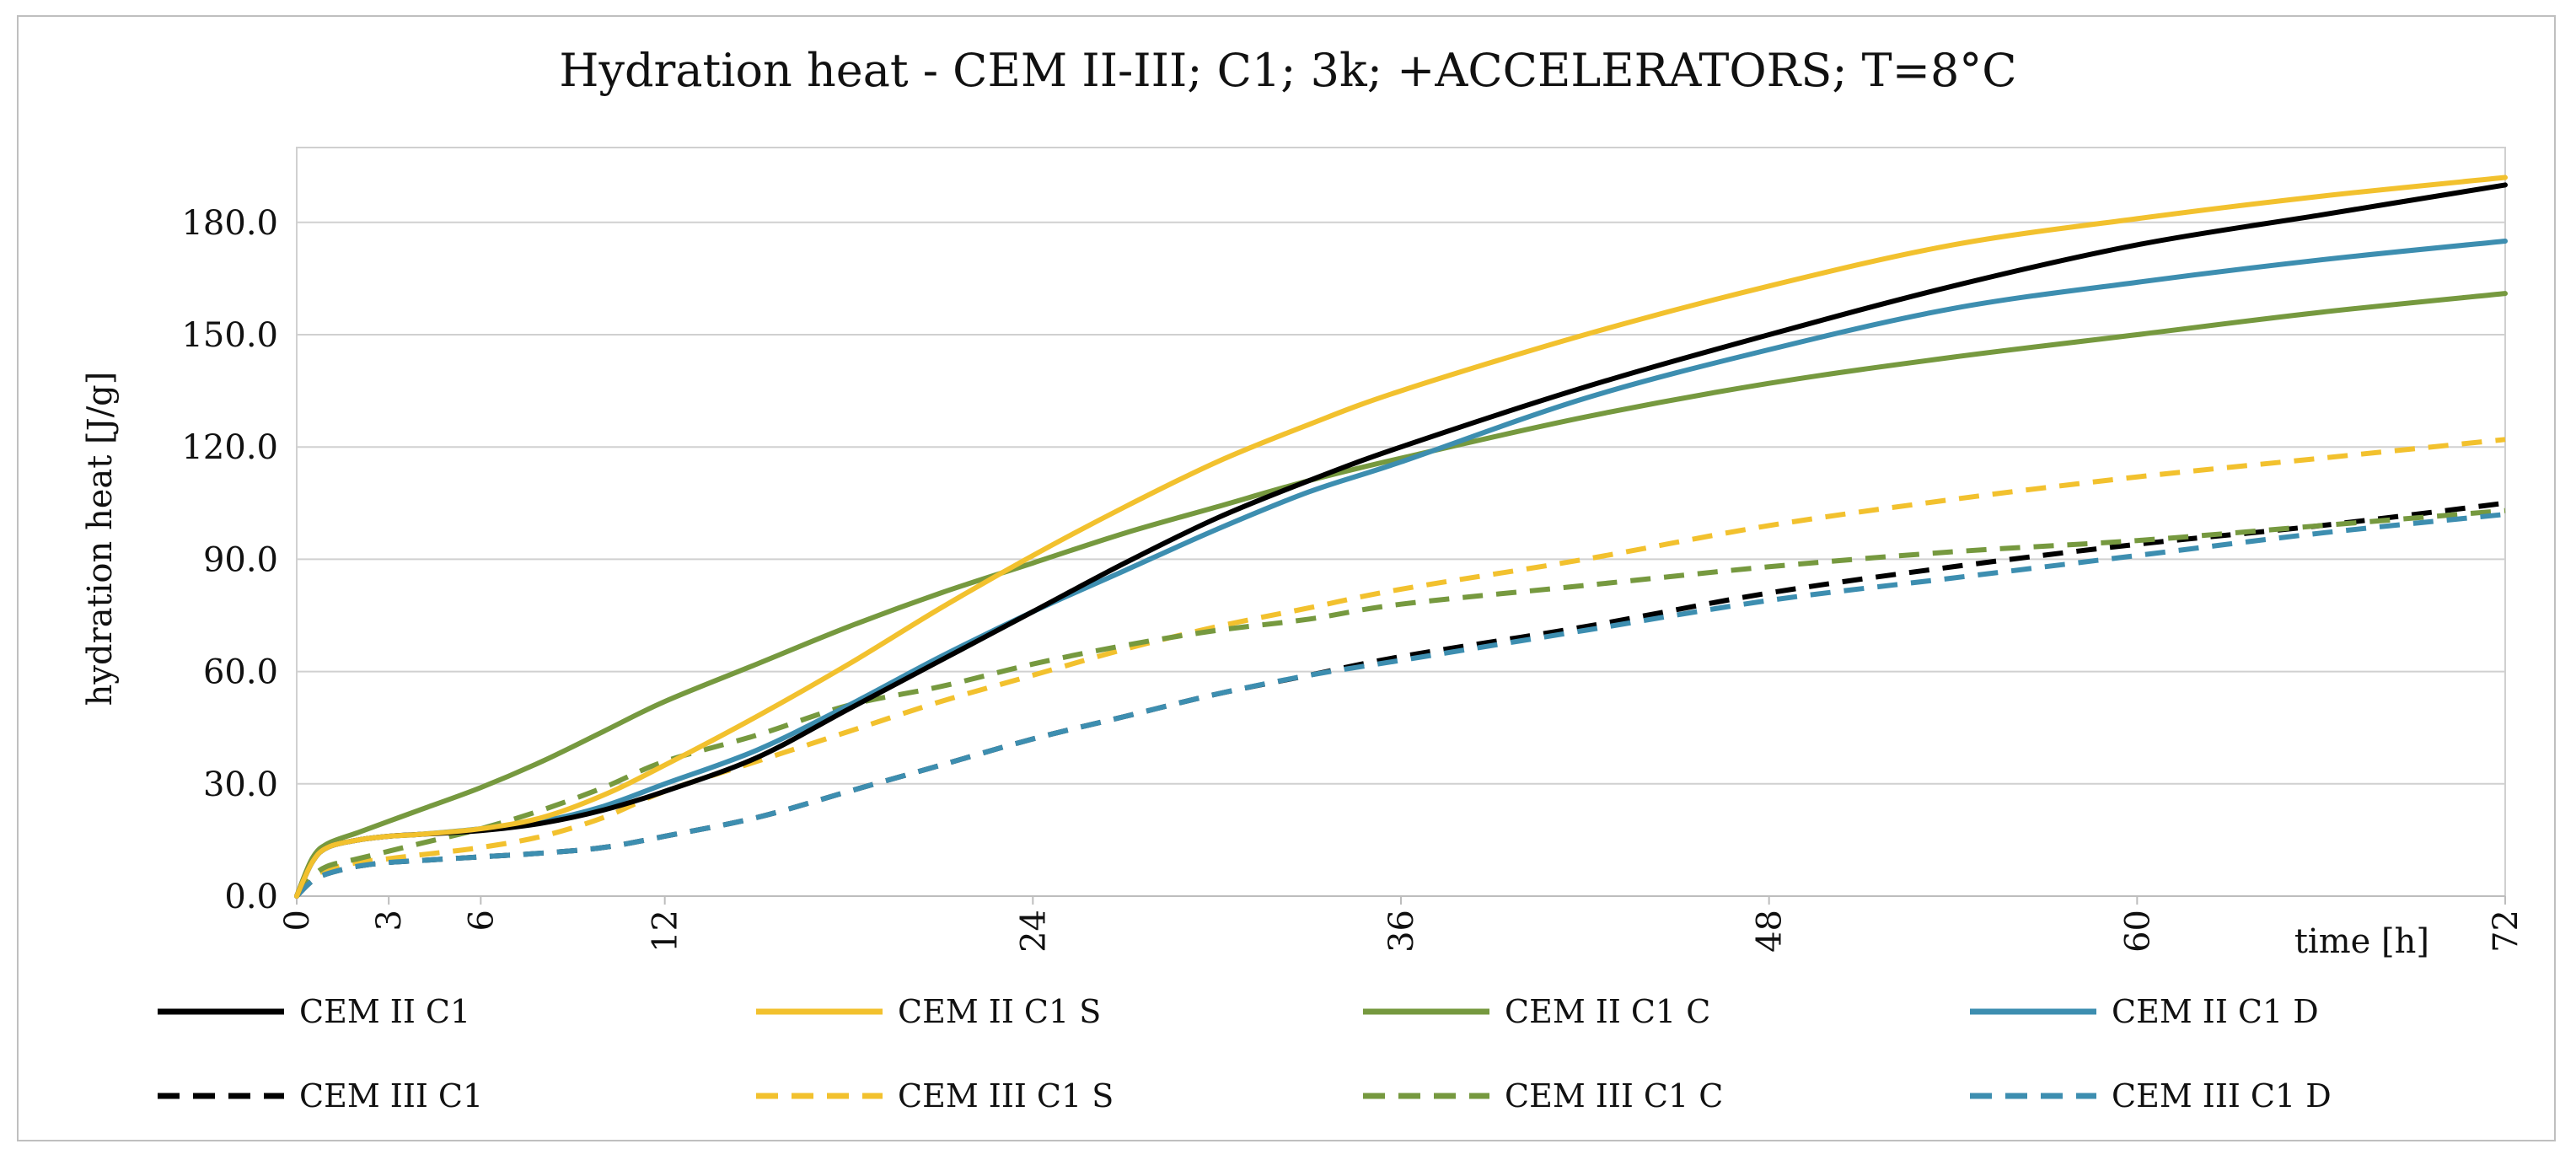 The image size is (2576, 1160). I want to click on legend-item: CEM III C1 S, so click(935, 1095).